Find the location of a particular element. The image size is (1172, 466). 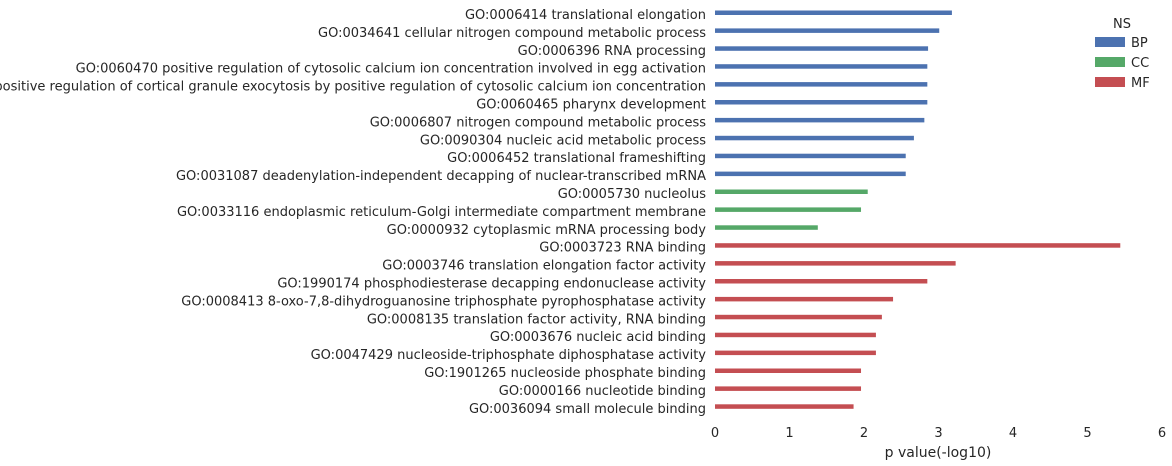

legend: NS BP CC MF is located at coordinates (1122, 54).